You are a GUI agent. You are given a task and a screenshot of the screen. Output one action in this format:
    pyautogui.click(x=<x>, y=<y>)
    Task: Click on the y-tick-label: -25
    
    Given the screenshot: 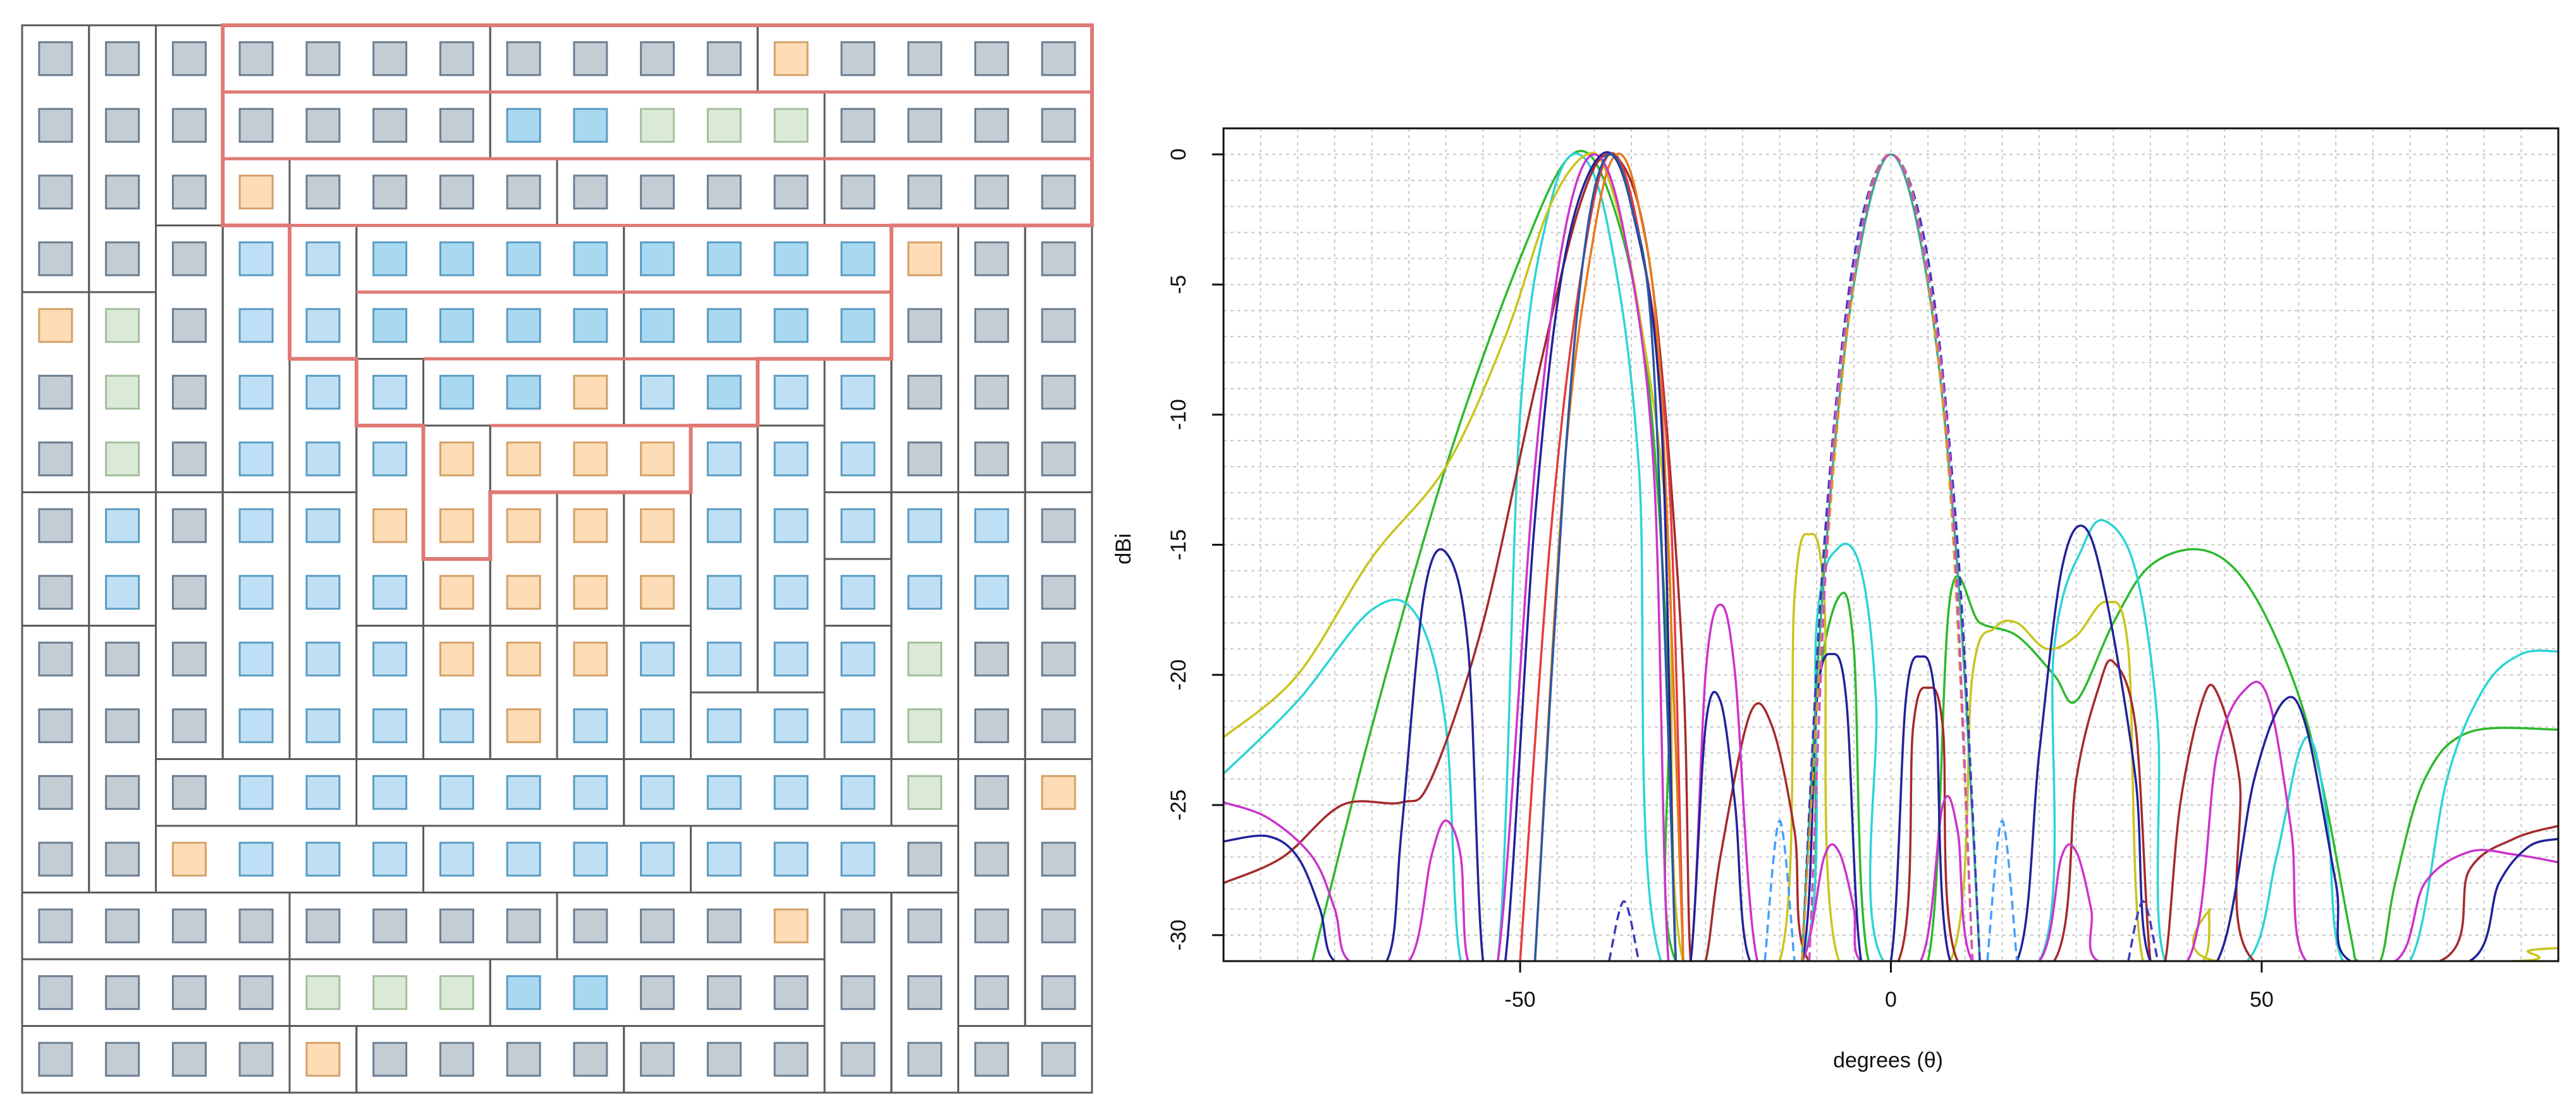 What is the action you would take?
    pyautogui.click(x=1179, y=805)
    